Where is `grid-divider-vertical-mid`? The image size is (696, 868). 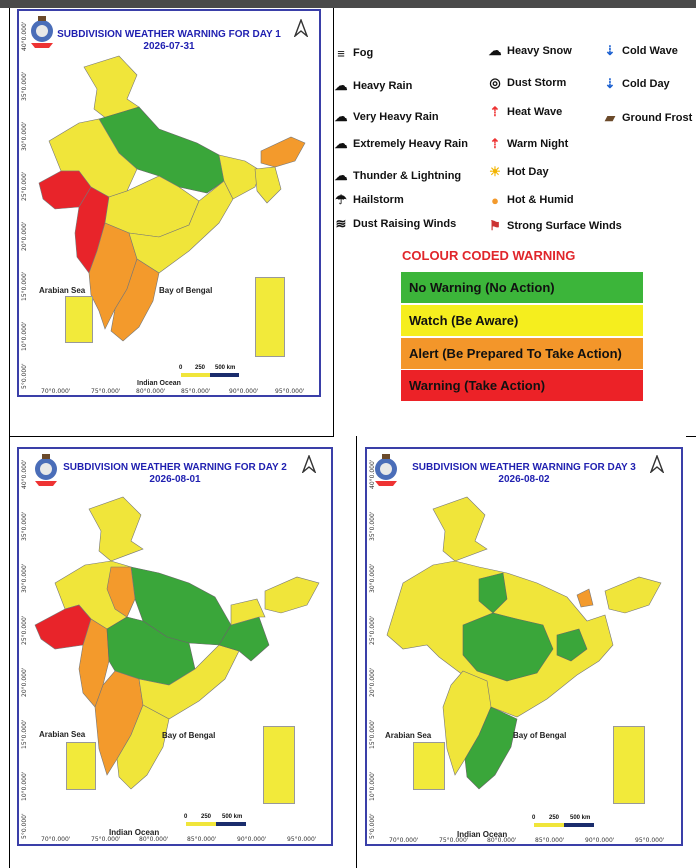
grid-divider-vertical-mid is located at coordinates (356, 652).